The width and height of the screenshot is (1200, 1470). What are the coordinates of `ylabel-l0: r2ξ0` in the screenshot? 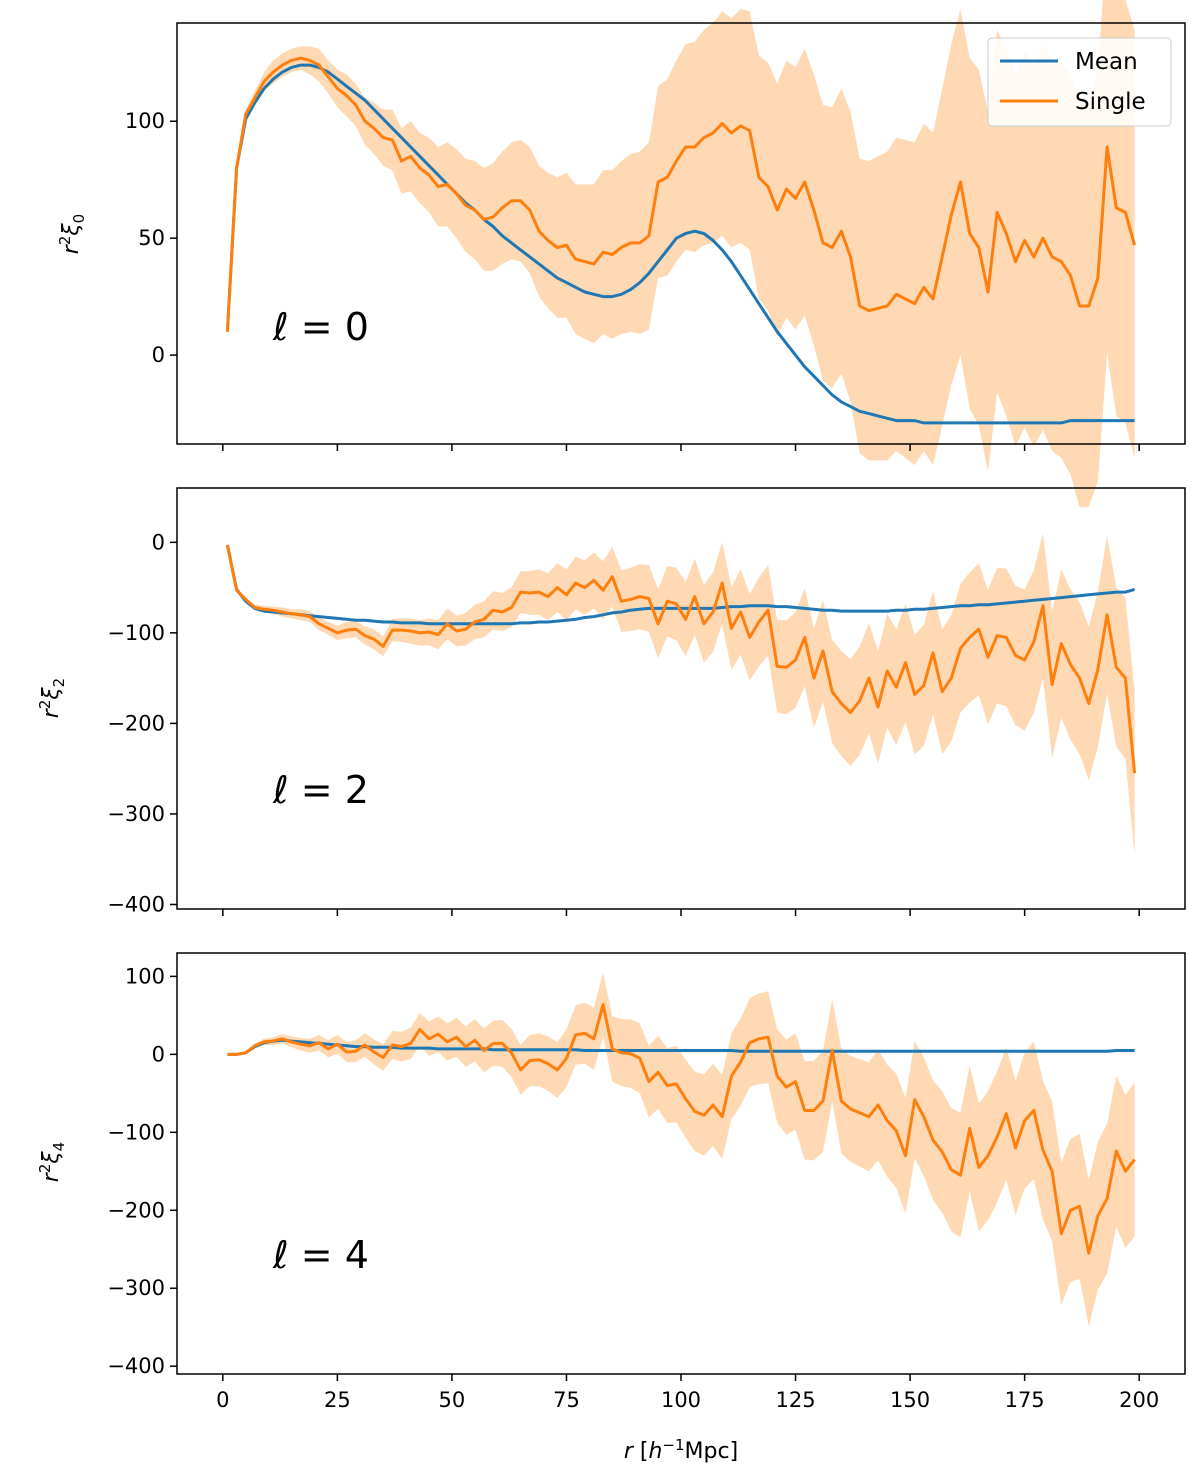 It's located at (72, 234).